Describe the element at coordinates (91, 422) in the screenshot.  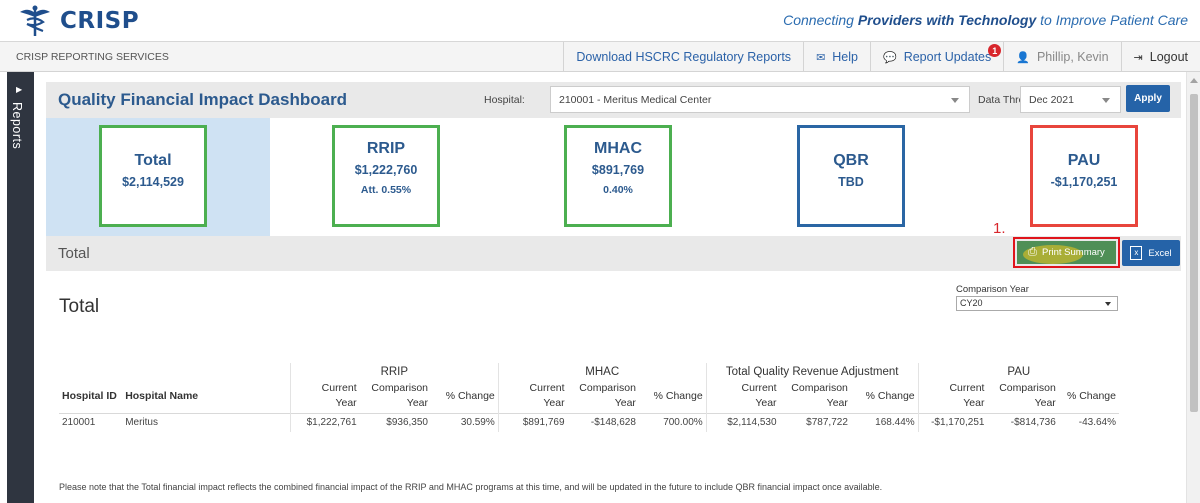
I see `cell-hospital-id: 210001` at that location.